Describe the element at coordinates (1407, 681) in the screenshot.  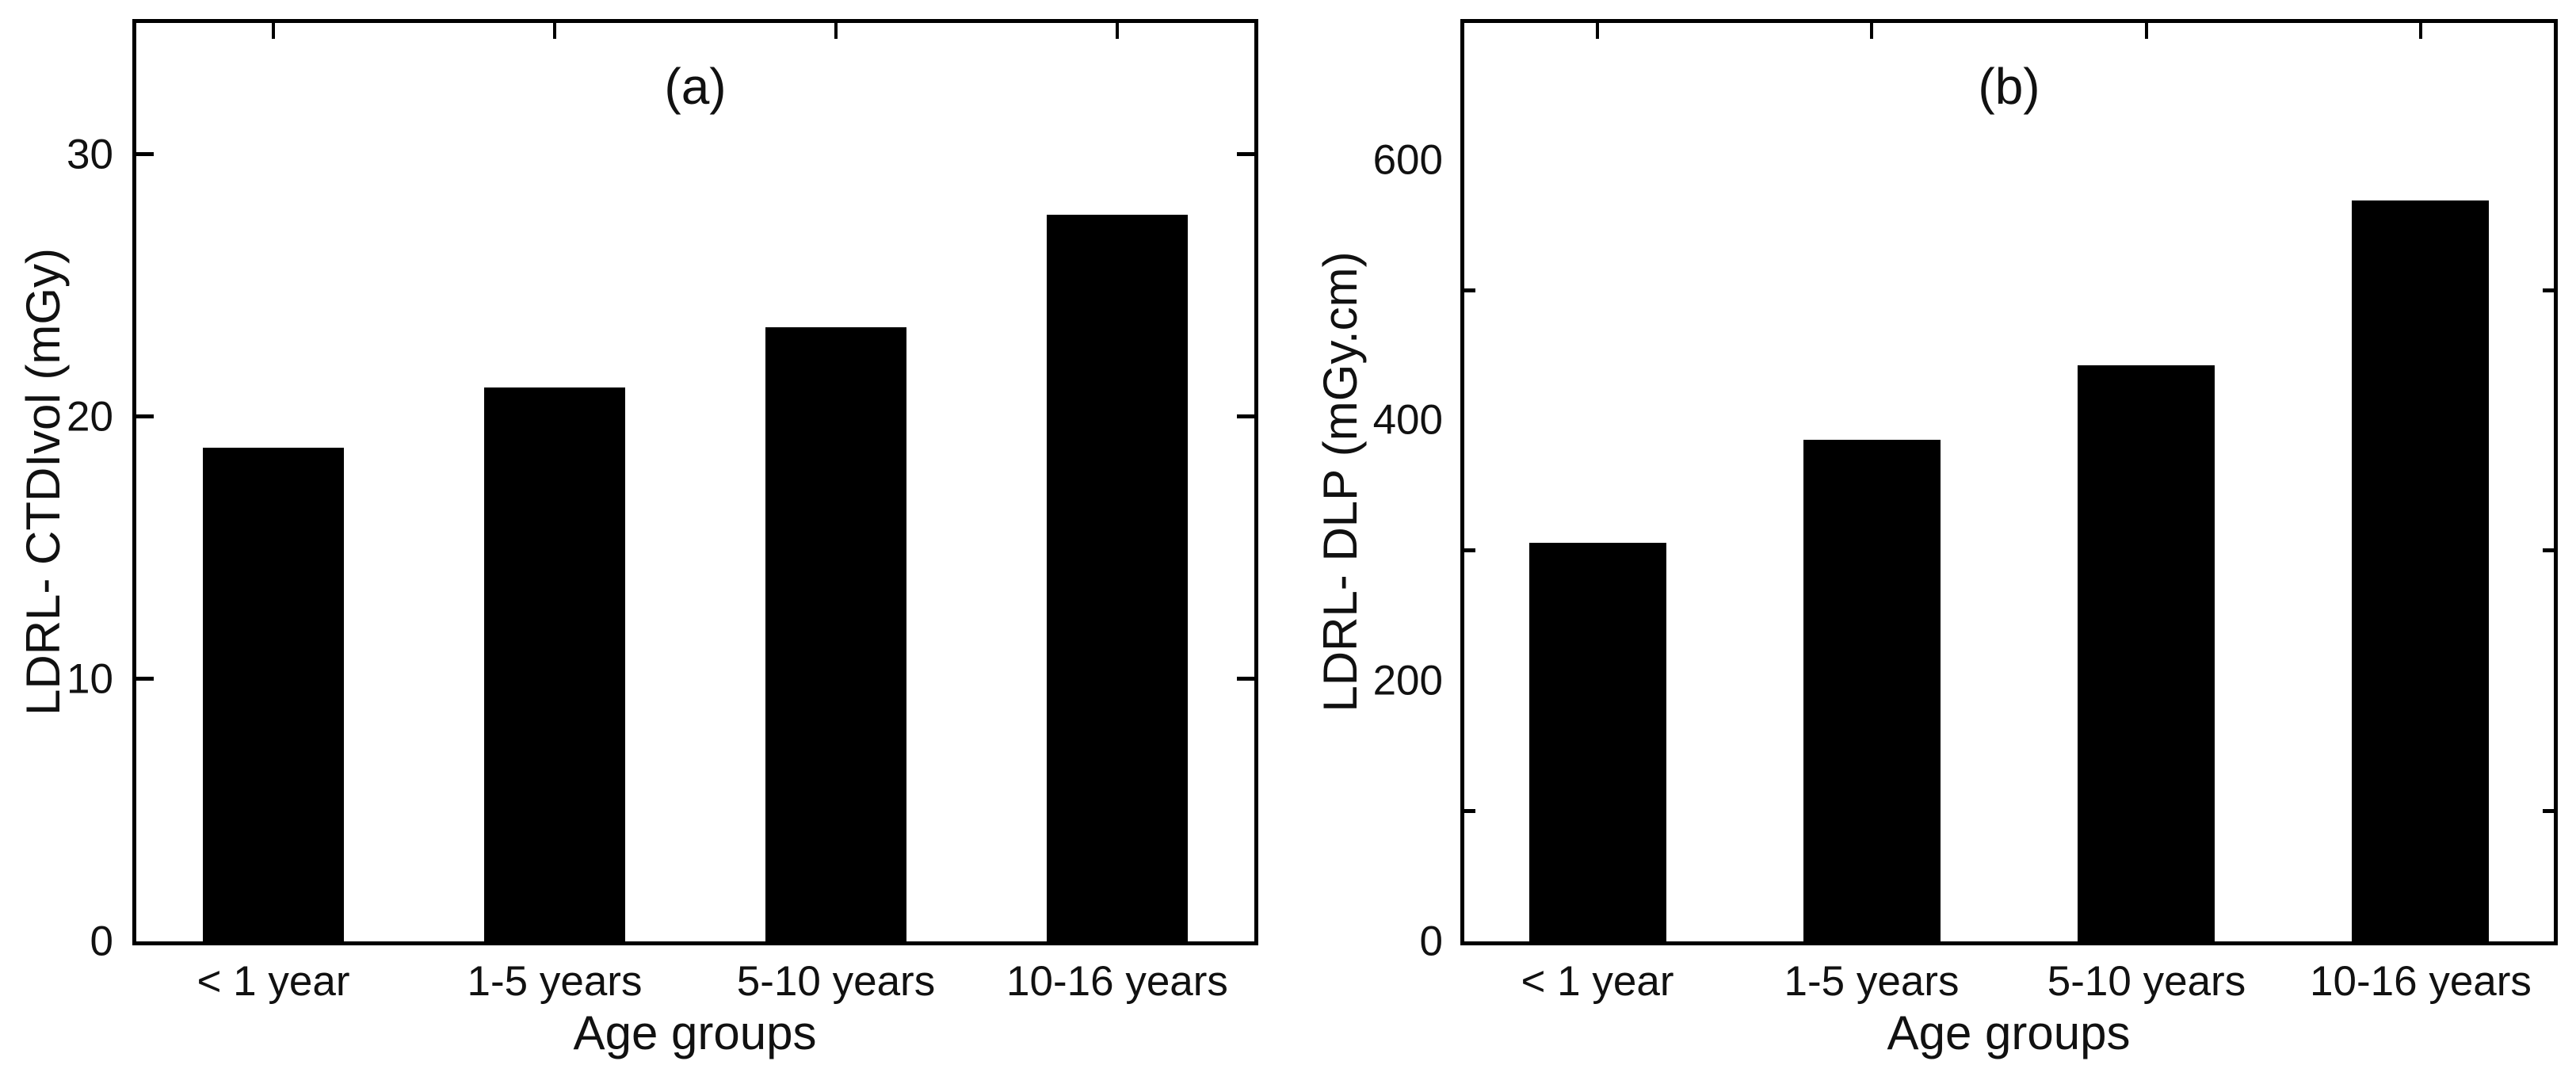
I see `y-tick-label-b-200: 200` at that location.